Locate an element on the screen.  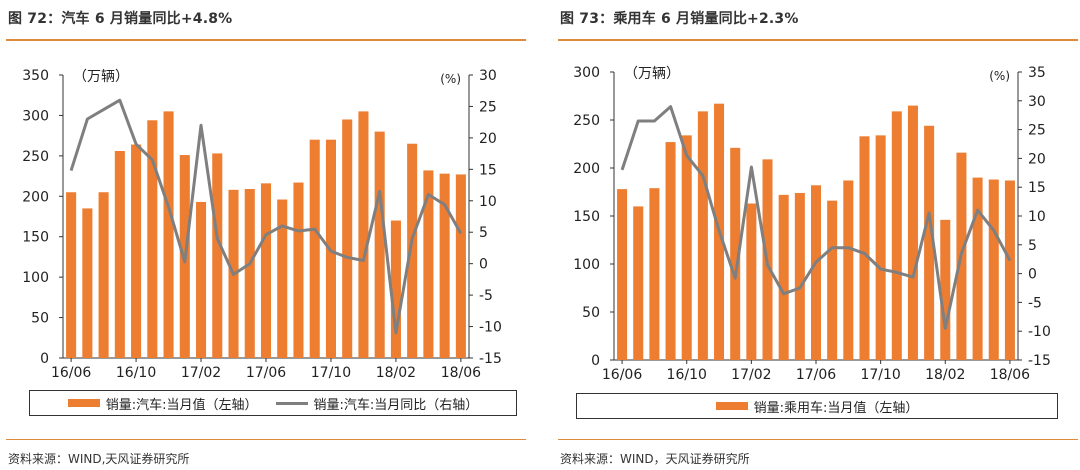
left-tick-label: 100 is located at coordinates (586, 265).